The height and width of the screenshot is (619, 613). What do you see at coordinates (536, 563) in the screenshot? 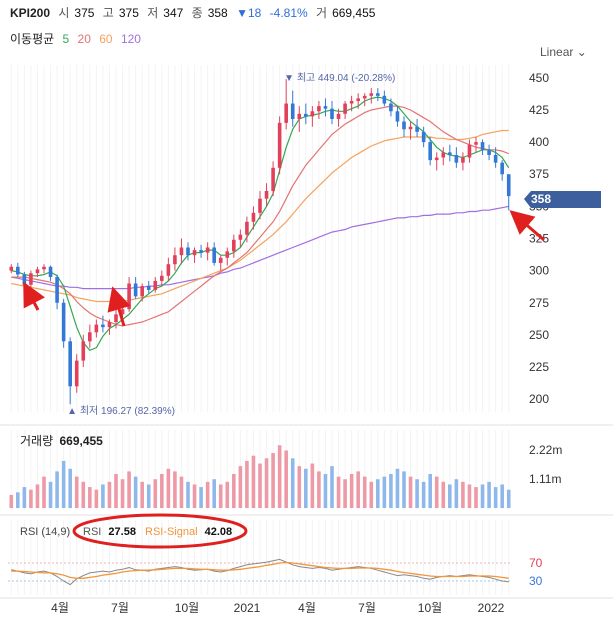
I see `rsi-tick-70: 70` at bounding box center [536, 563].